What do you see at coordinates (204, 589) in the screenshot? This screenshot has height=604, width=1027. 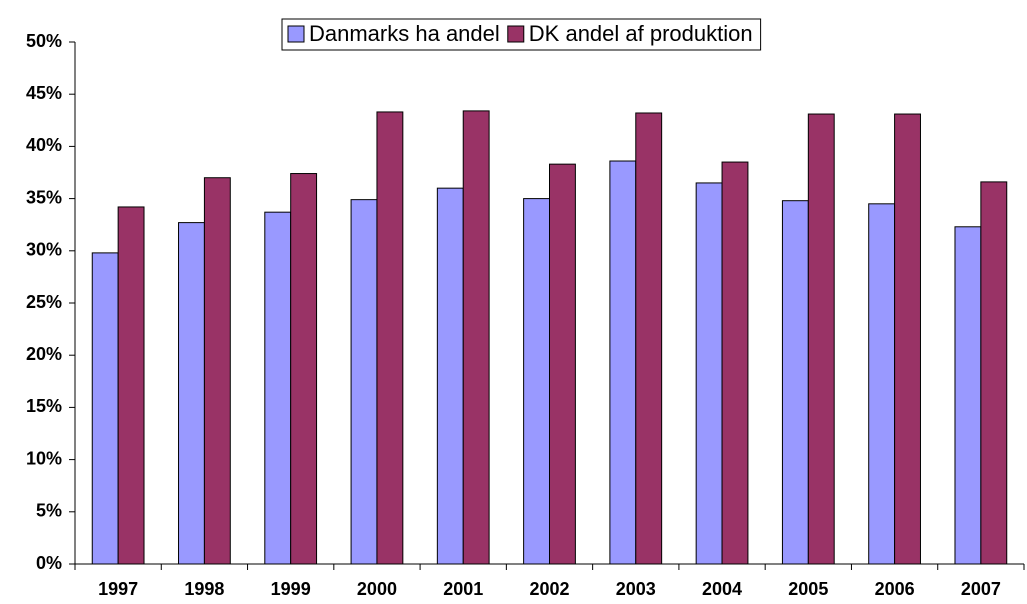 I see `x-tick-label: 1998` at bounding box center [204, 589].